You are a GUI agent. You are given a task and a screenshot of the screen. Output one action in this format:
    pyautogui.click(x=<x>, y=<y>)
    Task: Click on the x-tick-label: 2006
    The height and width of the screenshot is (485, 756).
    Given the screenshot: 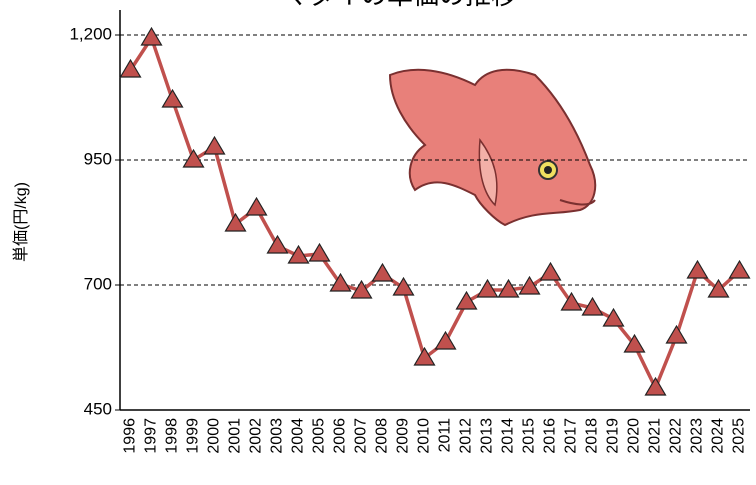 What is the action you would take?
    pyautogui.click(x=340, y=436)
    